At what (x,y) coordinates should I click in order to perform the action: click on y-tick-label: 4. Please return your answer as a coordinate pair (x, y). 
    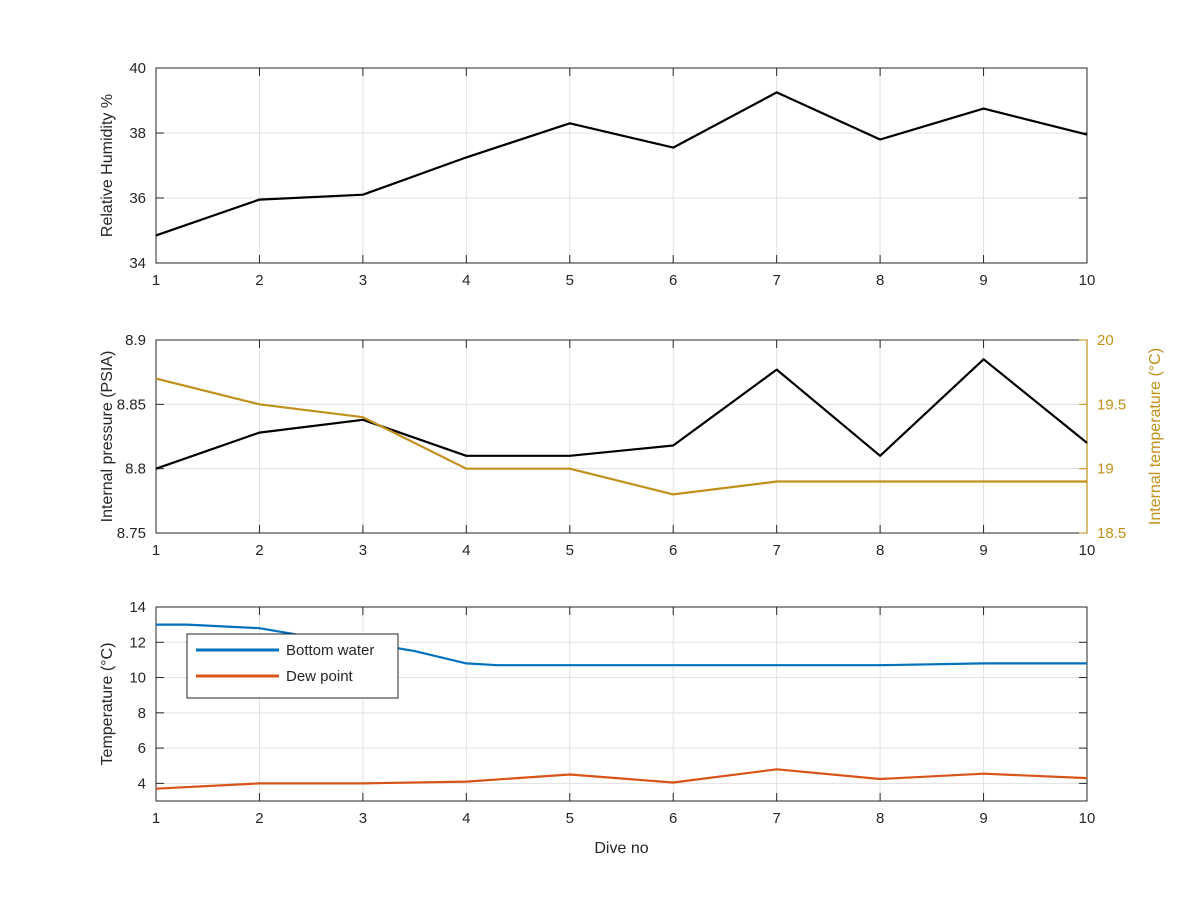
    Looking at the image, I should click on (142, 783).